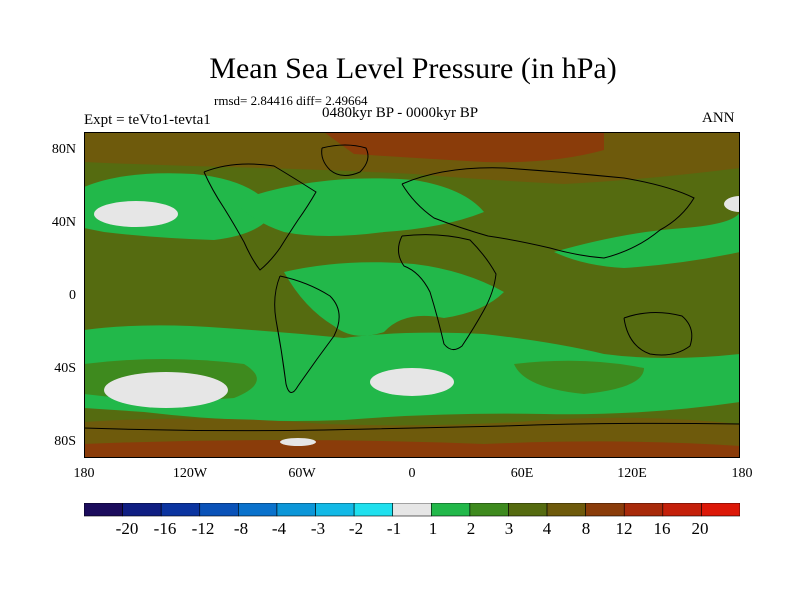  What do you see at coordinates (522, 473) in the screenshot?
I see `lon-tick-60e: 60E` at bounding box center [522, 473].